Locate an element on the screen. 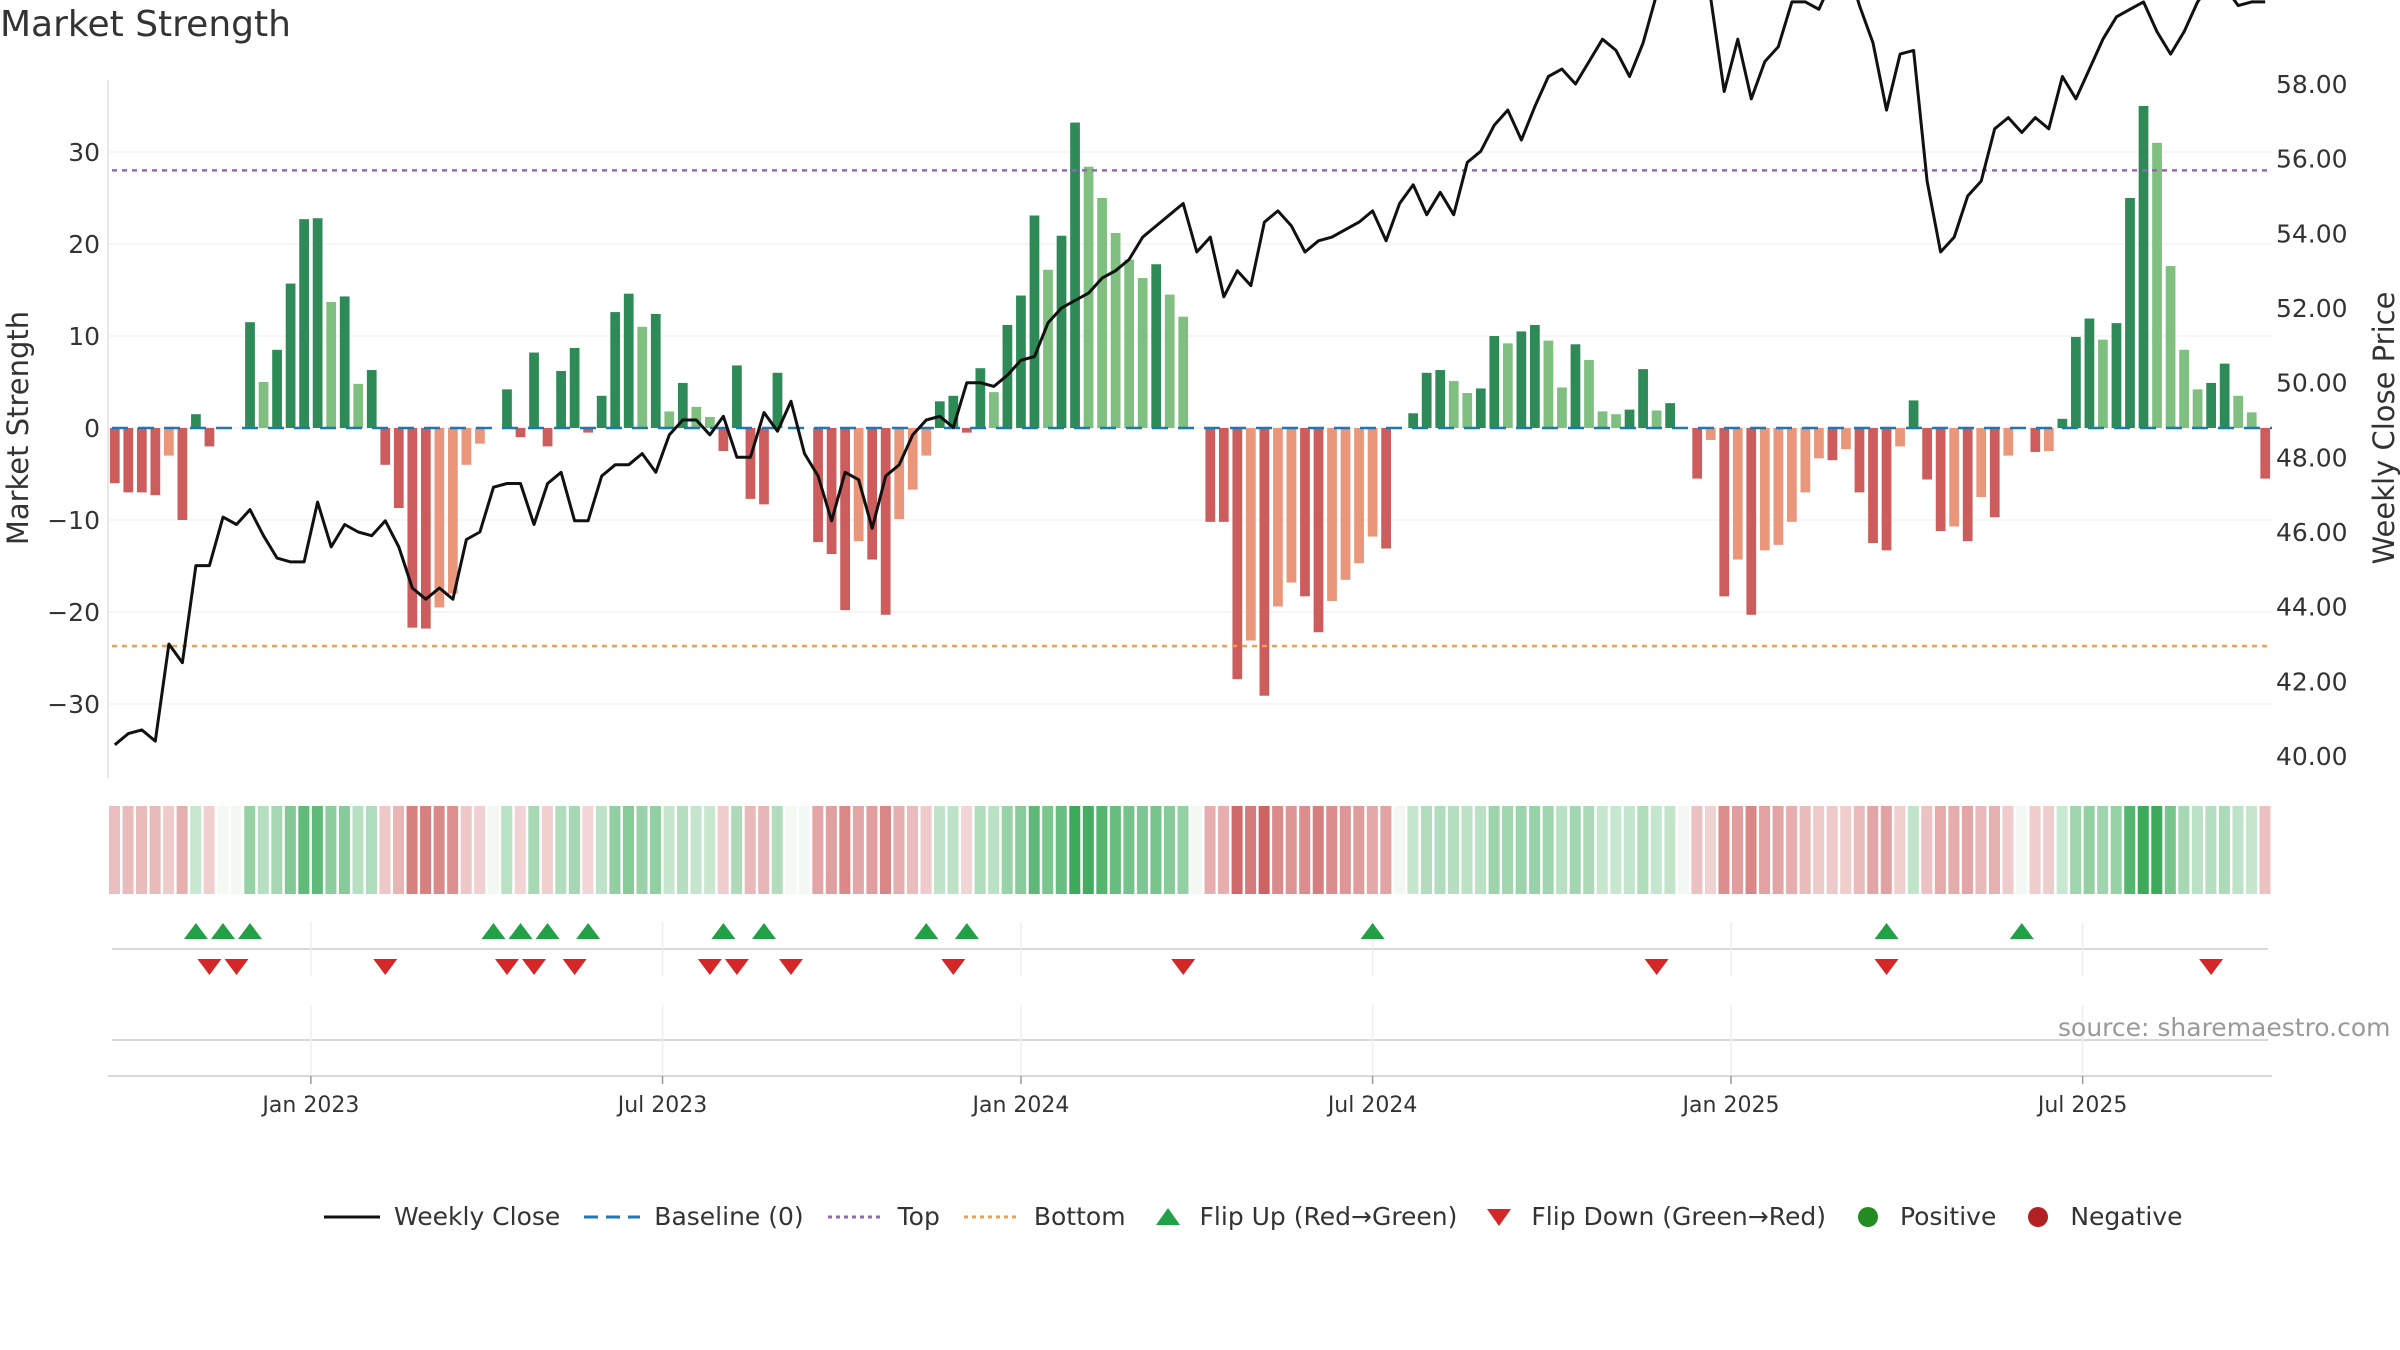  y-left-tick-label: −30 is located at coordinates (73, 704).